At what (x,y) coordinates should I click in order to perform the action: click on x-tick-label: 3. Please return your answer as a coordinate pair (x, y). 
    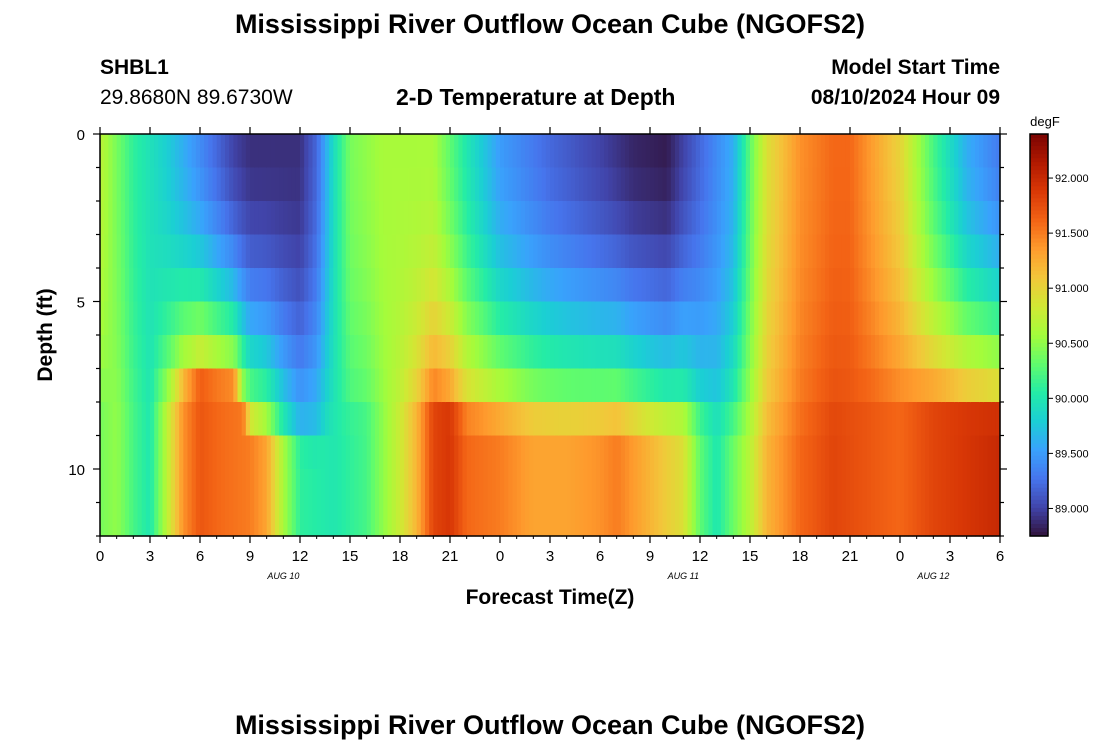
    Looking at the image, I should click on (950, 556).